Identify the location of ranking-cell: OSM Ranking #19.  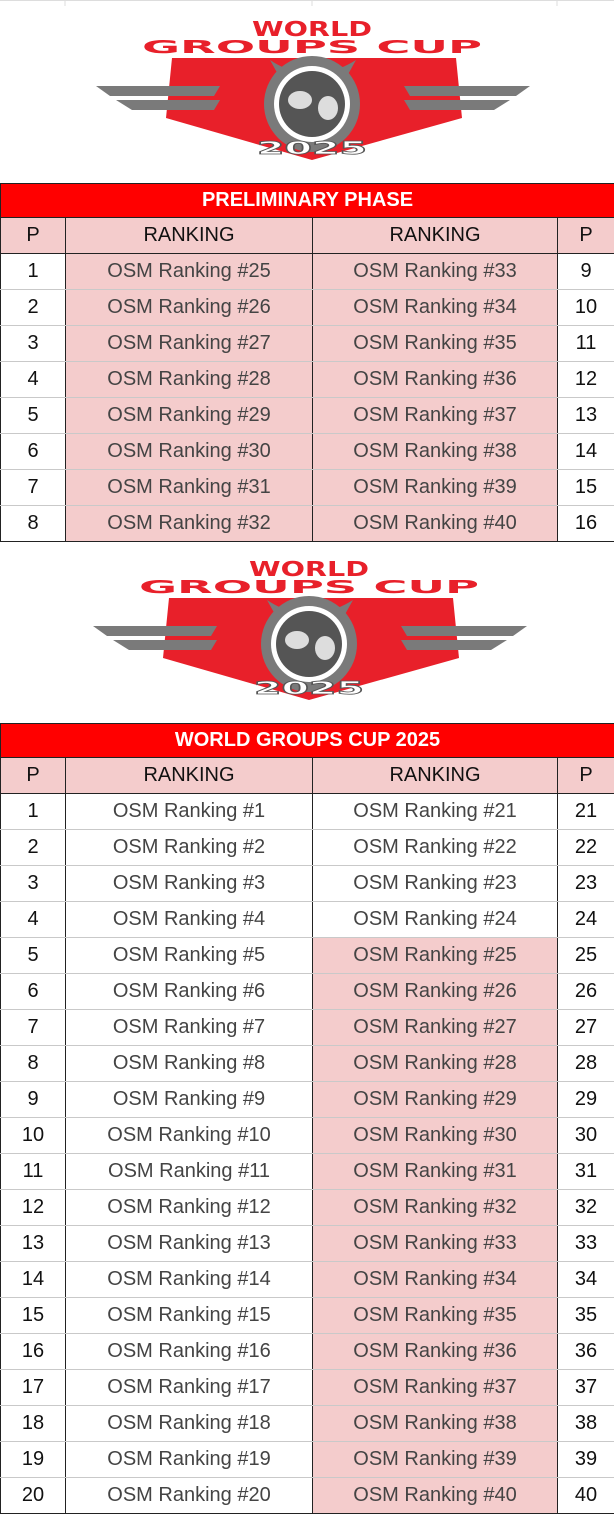
(189, 1459).